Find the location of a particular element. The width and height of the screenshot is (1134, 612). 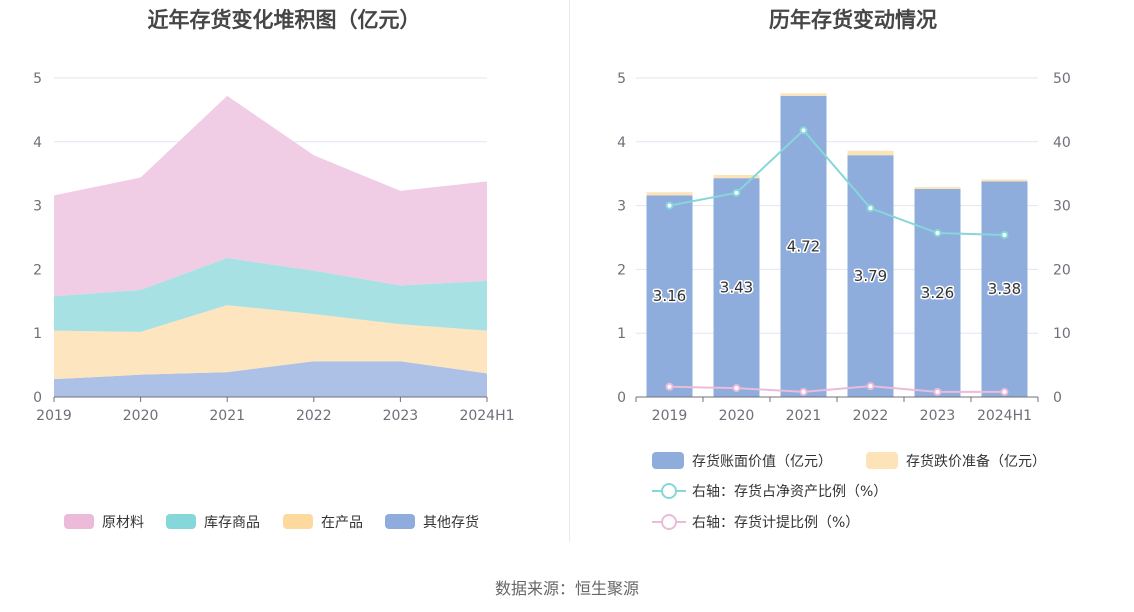

data-source-note: 数据来源：恒生聚源 is located at coordinates (566, 588).